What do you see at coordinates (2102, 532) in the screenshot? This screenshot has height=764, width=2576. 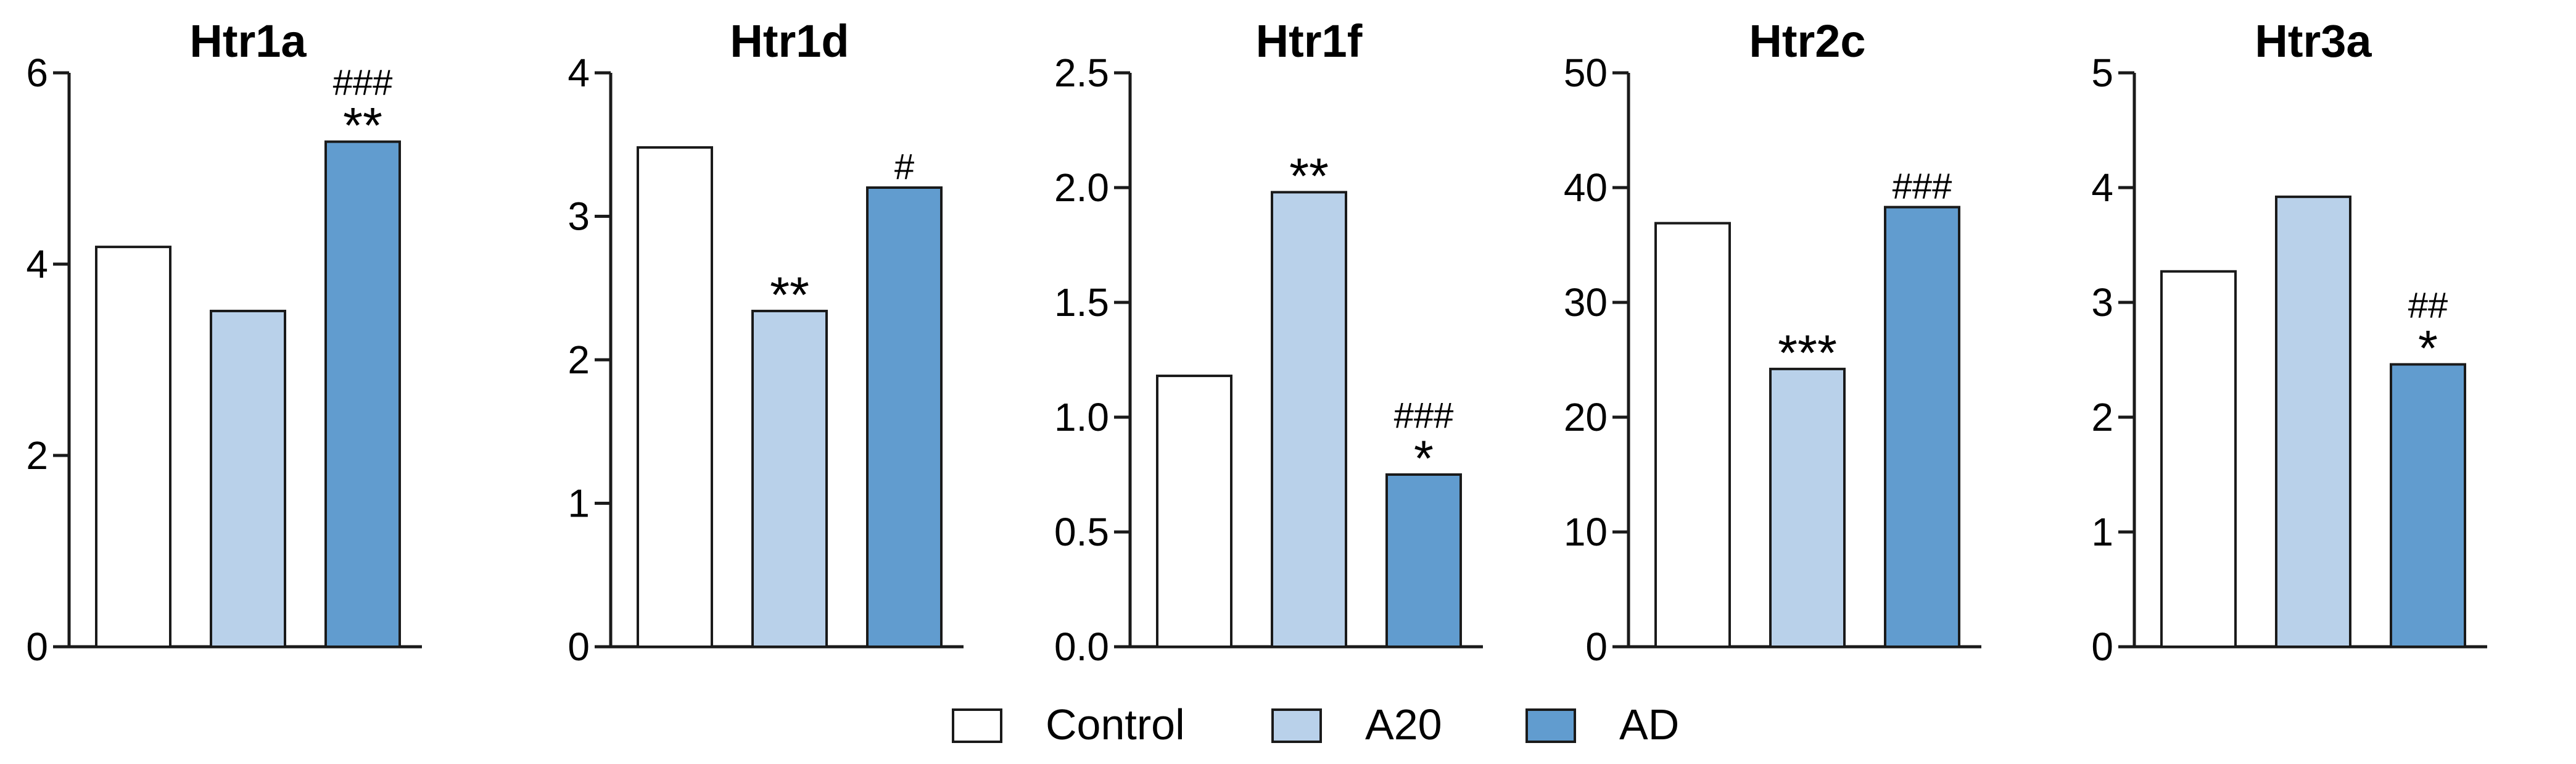 I see `y-tick-label-htr3a: 1` at bounding box center [2102, 532].